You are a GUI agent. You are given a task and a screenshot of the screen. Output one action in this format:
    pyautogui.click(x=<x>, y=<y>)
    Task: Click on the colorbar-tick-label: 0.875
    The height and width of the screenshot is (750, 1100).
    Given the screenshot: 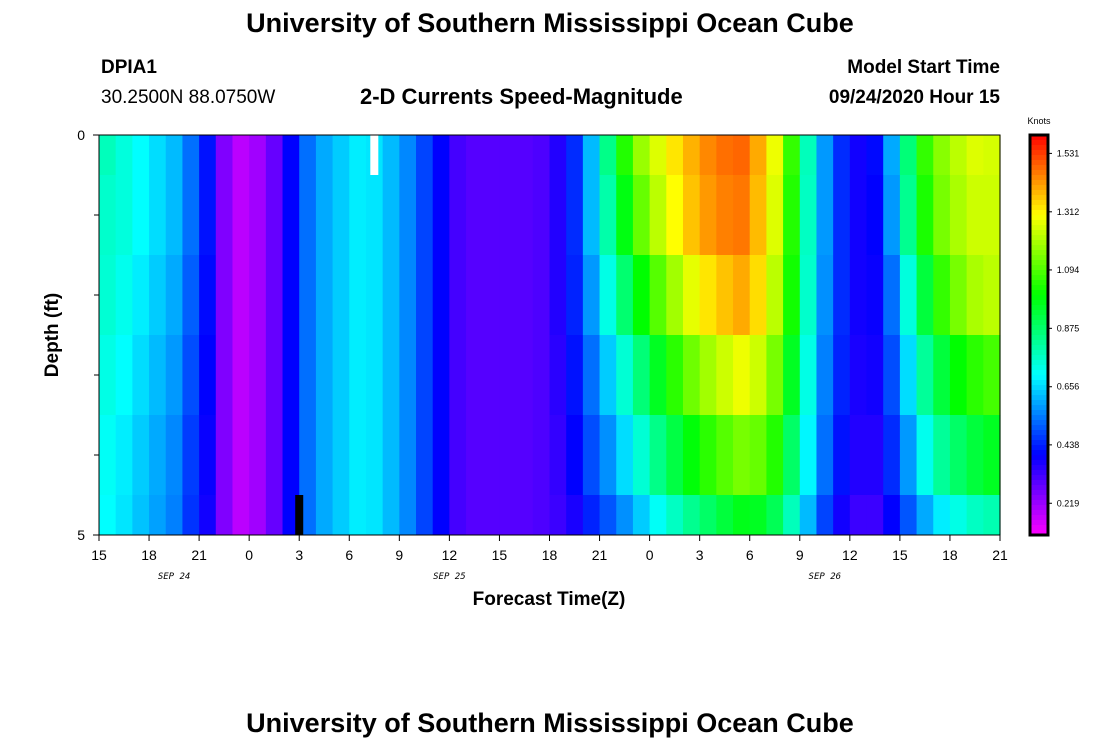 What is the action you would take?
    pyautogui.click(x=1068, y=328)
    